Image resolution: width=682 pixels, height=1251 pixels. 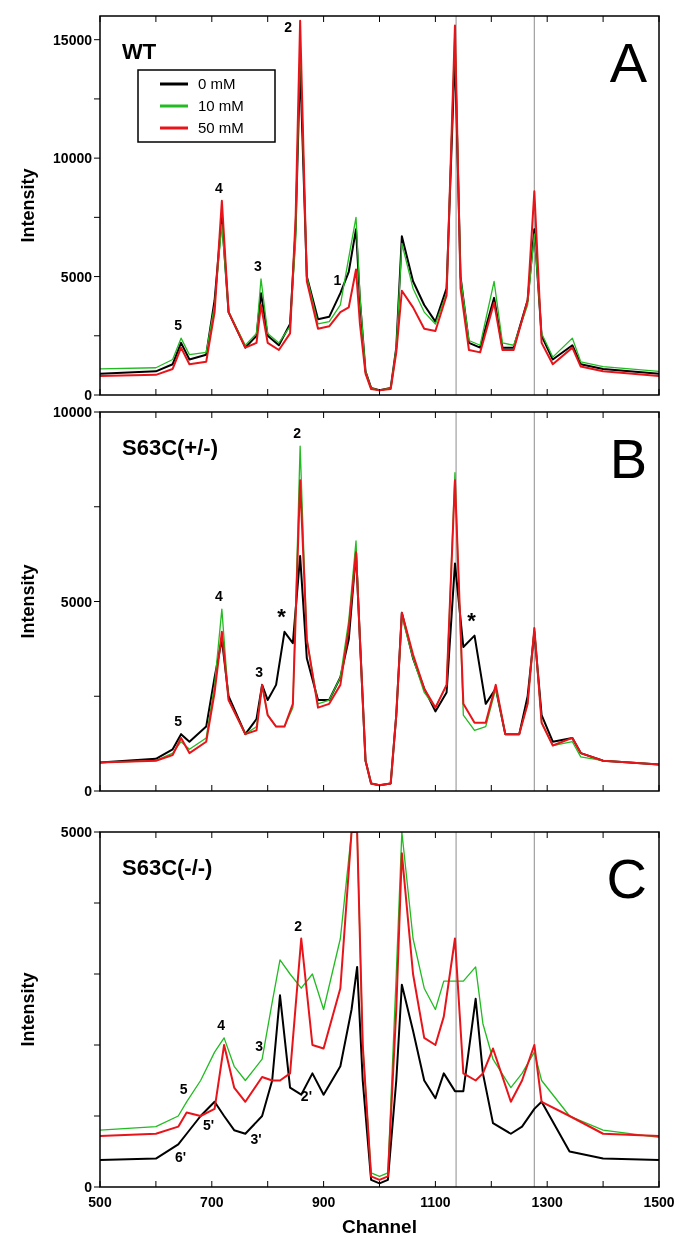 What do you see at coordinates (167, 867) in the screenshot?
I see `annotation: S63C(-/-)` at bounding box center [167, 867].